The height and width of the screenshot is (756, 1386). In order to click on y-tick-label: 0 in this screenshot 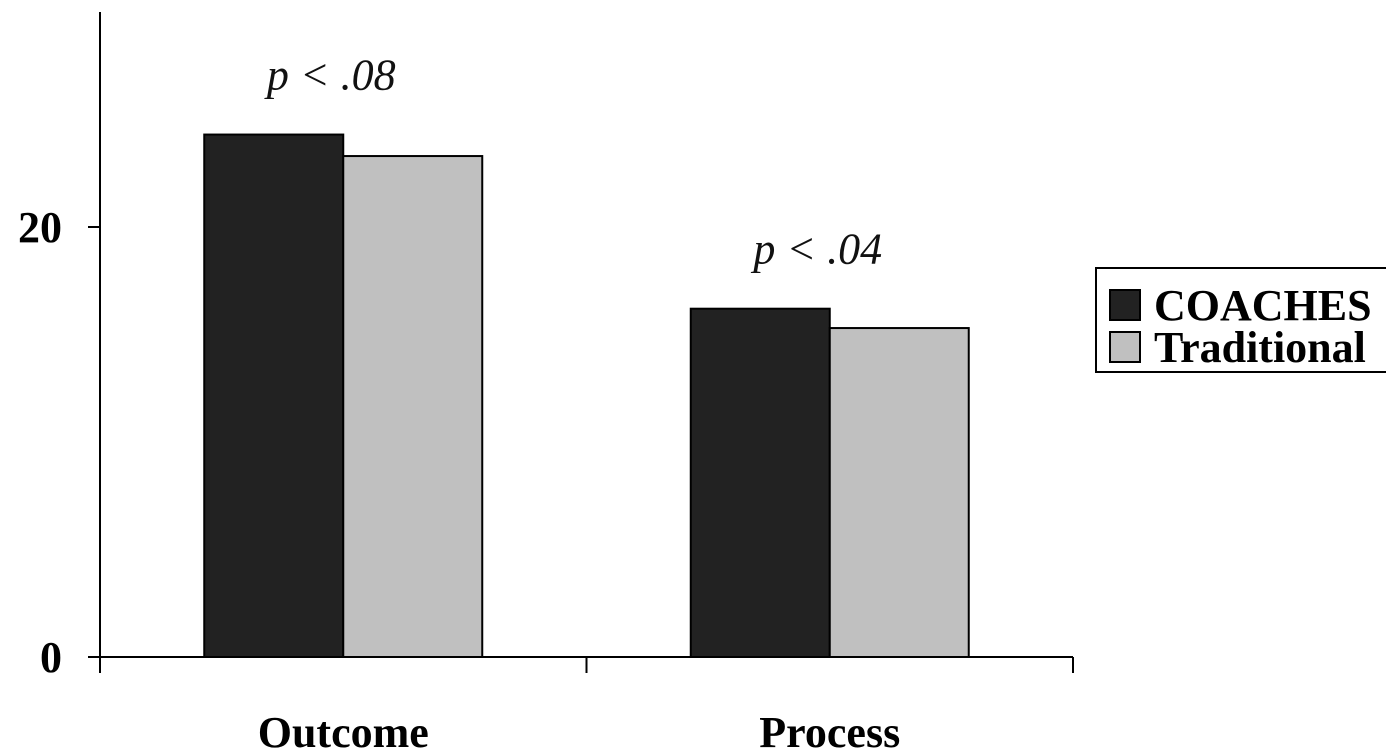, I will do `click(51, 657)`.